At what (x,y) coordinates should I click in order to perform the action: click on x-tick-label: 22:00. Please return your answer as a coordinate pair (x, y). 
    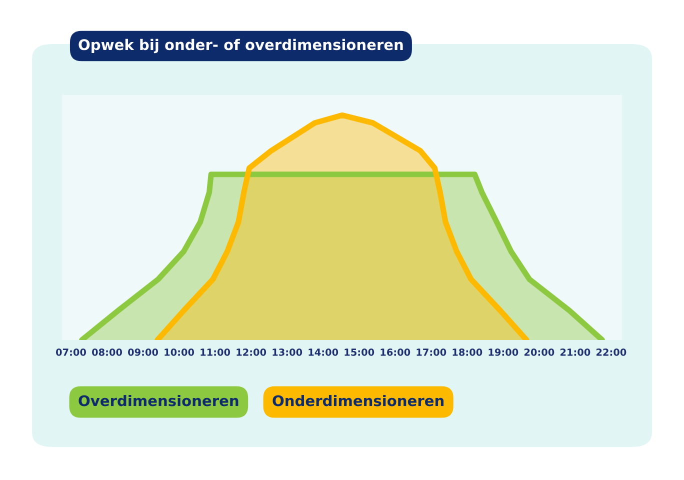
    Looking at the image, I should click on (611, 352).